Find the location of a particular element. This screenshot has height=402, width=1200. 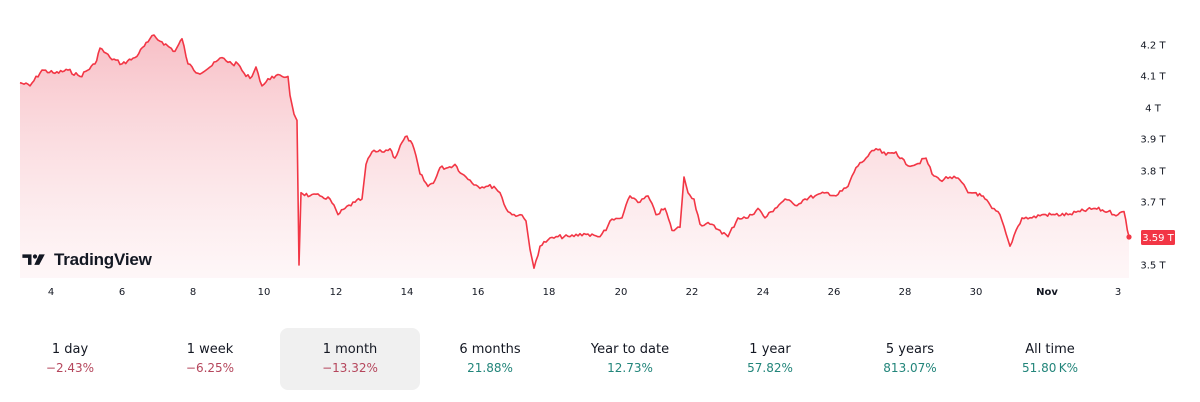

y-axis-tick: 3.7 T is located at coordinates (1153, 203).